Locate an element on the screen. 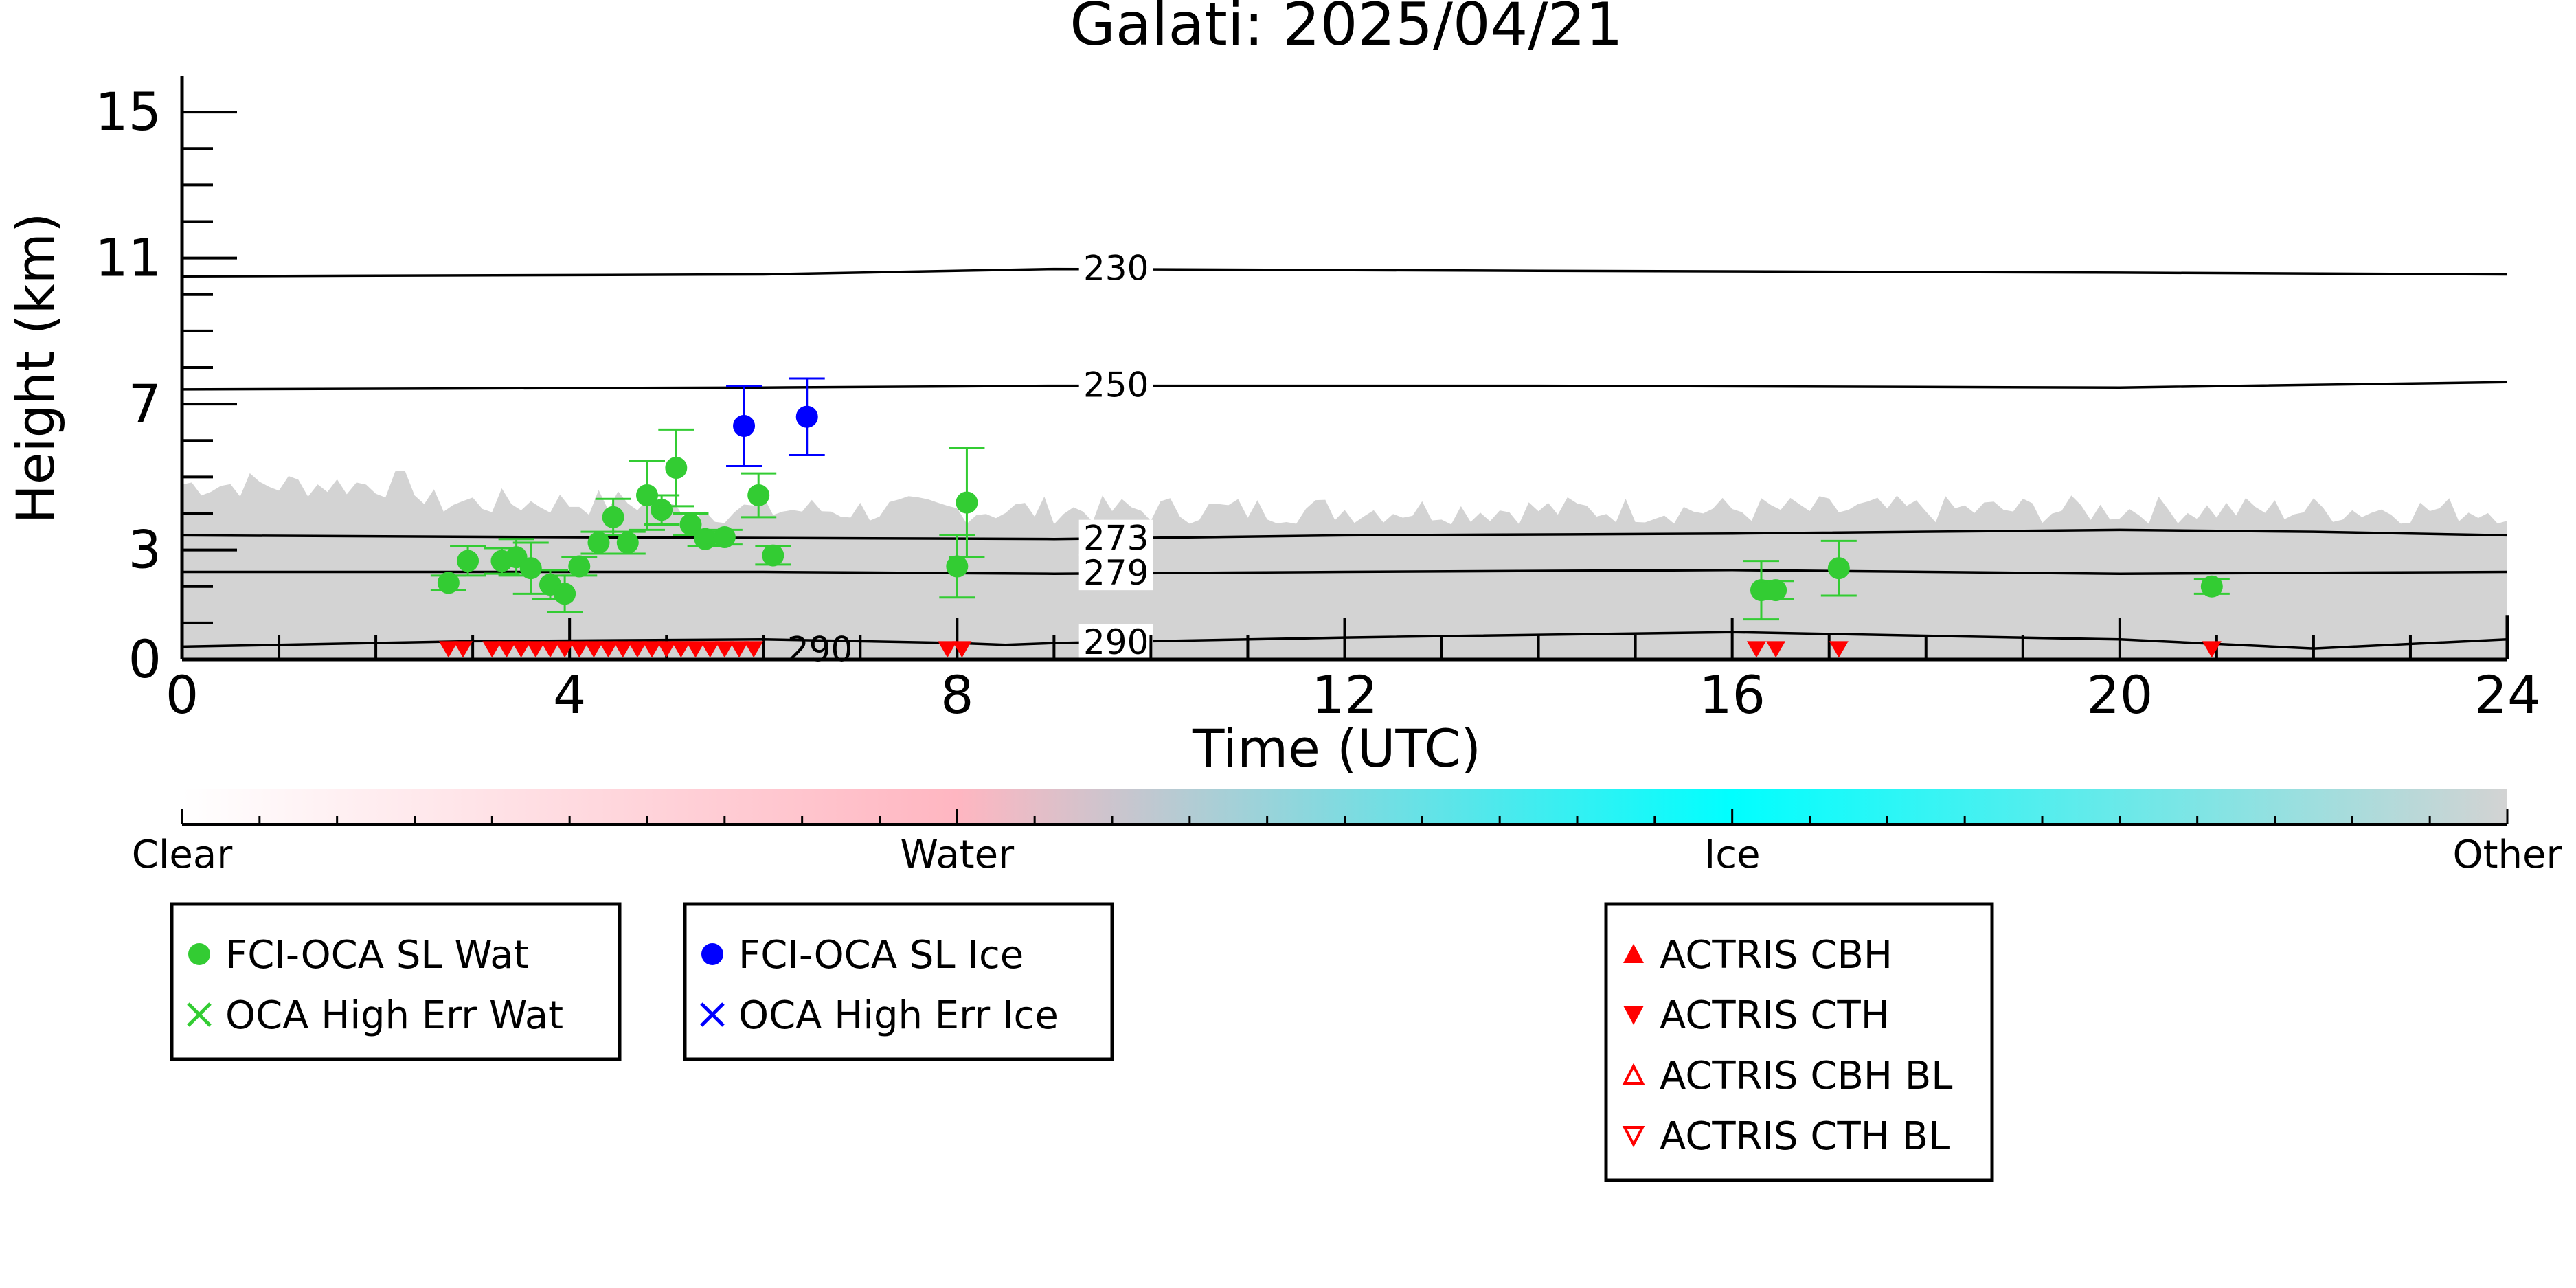 Image resolution: width=2576 pixels, height=1288 pixels. contour-label-273: 273 is located at coordinates (1116, 538).